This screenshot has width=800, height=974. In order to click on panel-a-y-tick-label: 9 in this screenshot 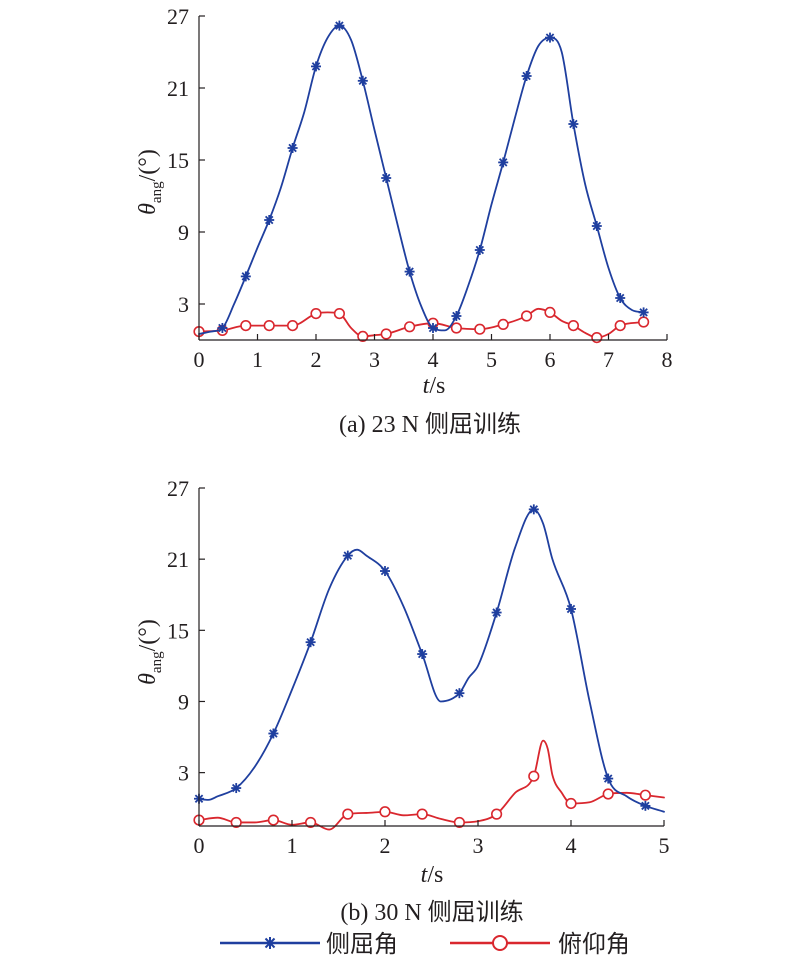, I will do `click(183, 232)`.